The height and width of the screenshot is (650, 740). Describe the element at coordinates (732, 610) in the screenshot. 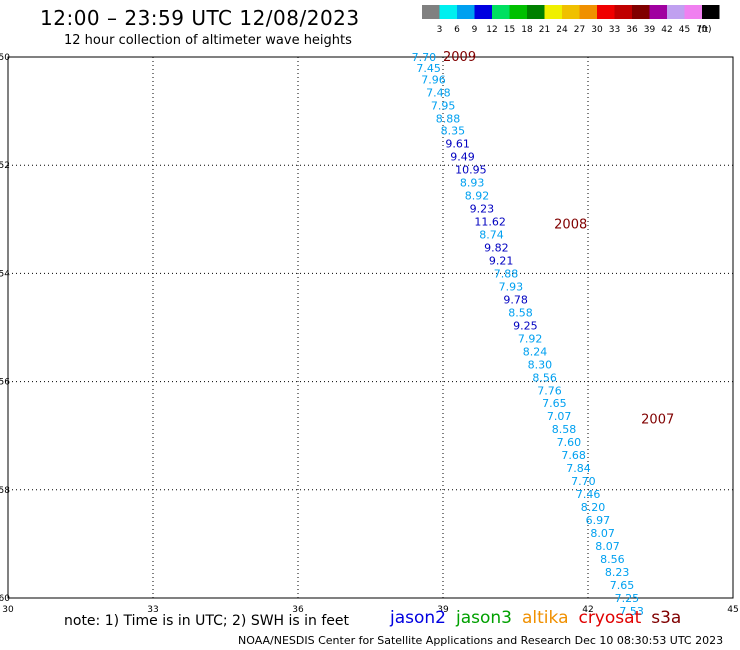

I see `x-tick-label: 45` at that location.